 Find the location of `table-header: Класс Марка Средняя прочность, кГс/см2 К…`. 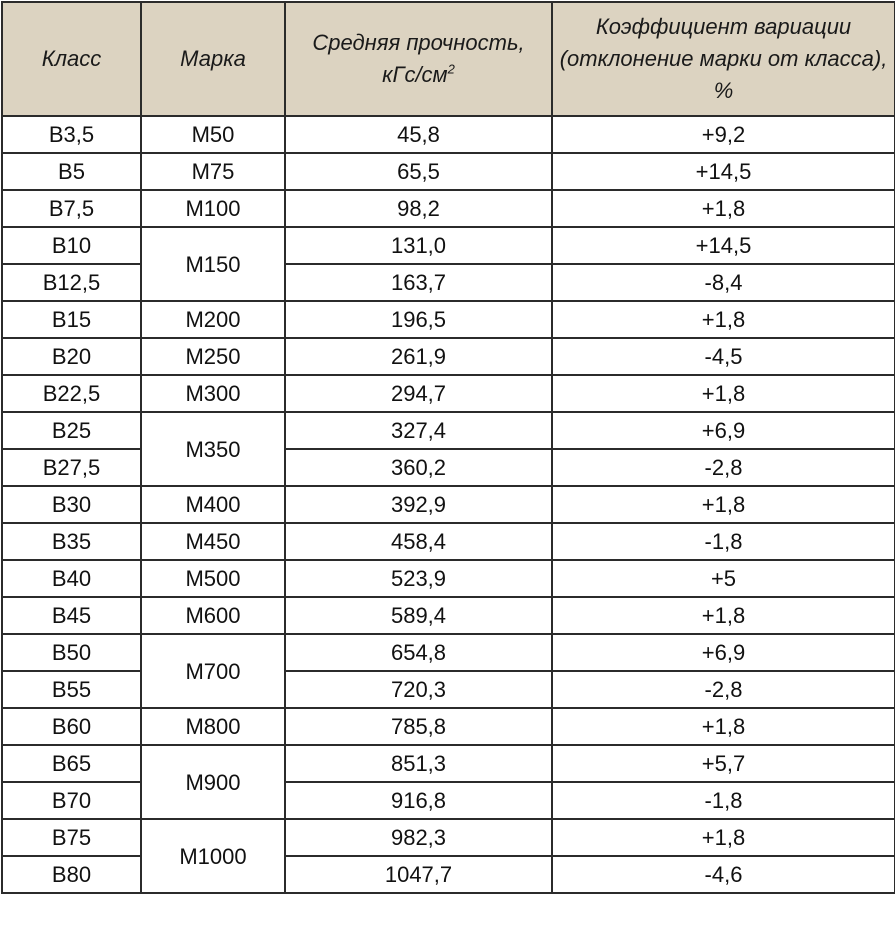

table-header: Класс Марка Средняя прочность, кГс/см2 К… is located at coordinates (448, 59).